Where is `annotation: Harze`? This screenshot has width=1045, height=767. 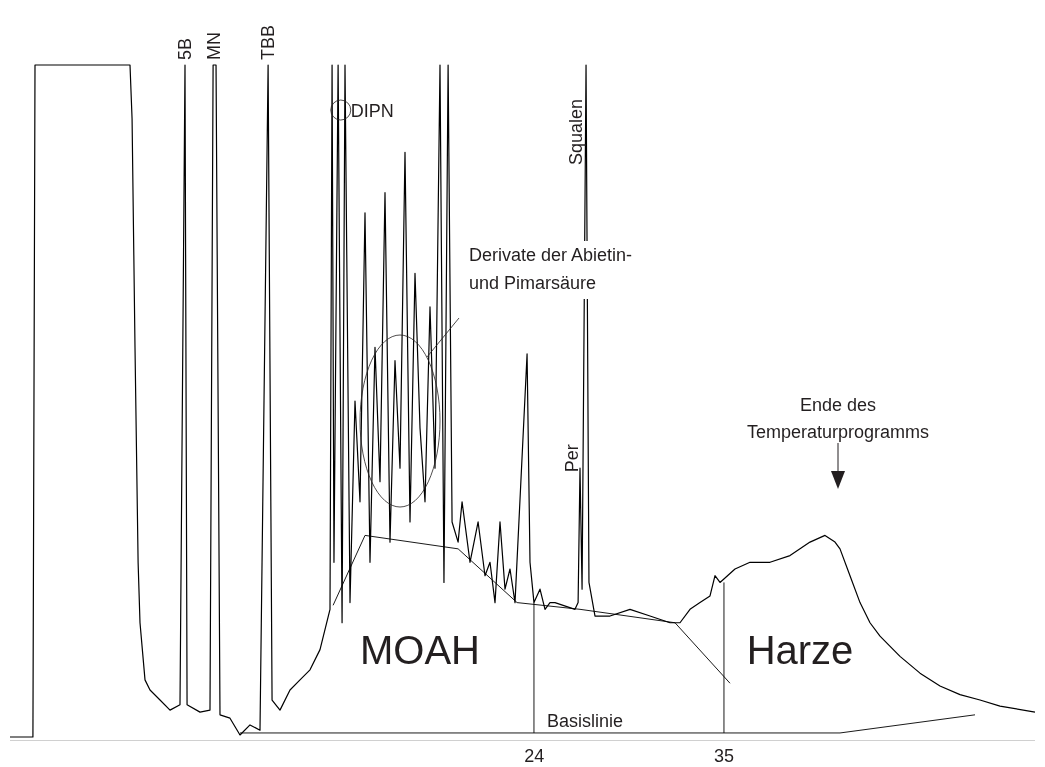
annotation: Harze is located at coordinates (800, 650).